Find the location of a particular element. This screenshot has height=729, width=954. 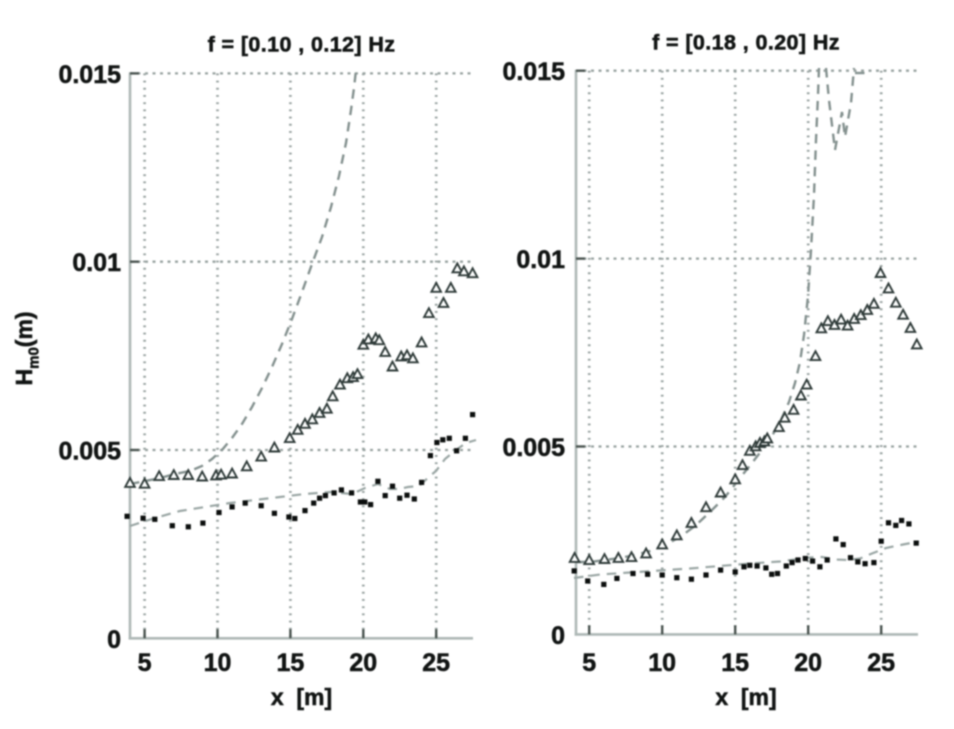

svg-text: f = [0.18 , 0.20] Hz is located at coordinates (746, 43).